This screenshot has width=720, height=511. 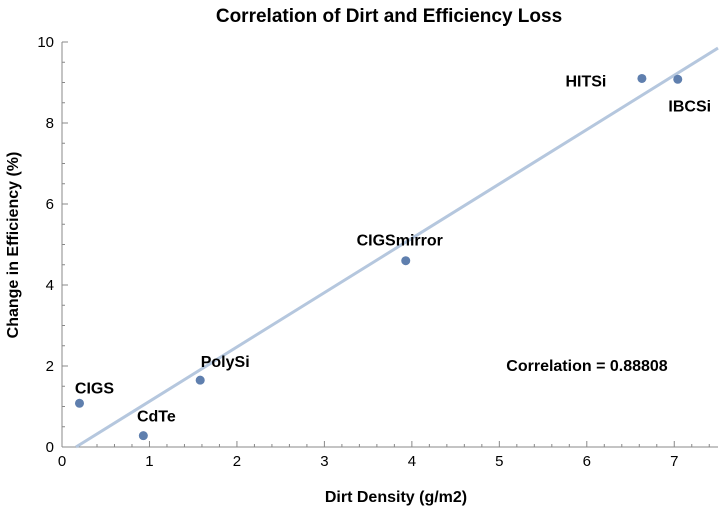 I want to click on y-tick-label: 6, so click(x=50, y=204).